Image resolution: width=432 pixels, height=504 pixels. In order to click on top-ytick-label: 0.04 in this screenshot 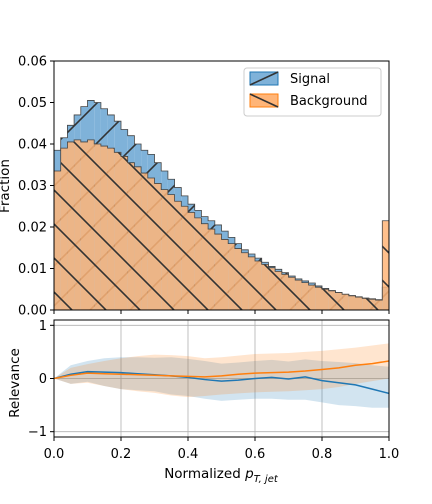, I will do `click(32, 145)`.